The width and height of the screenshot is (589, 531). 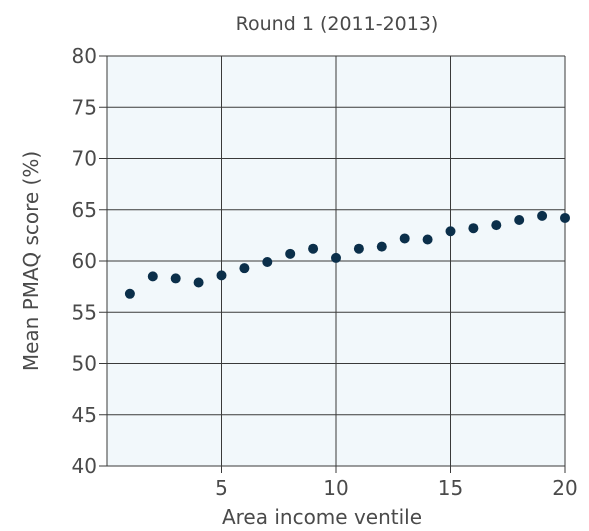 What do you see at coordinates (335, 488) in the screenshot?
I see `x-tick-label: 10` at bounding box center [335, 488].